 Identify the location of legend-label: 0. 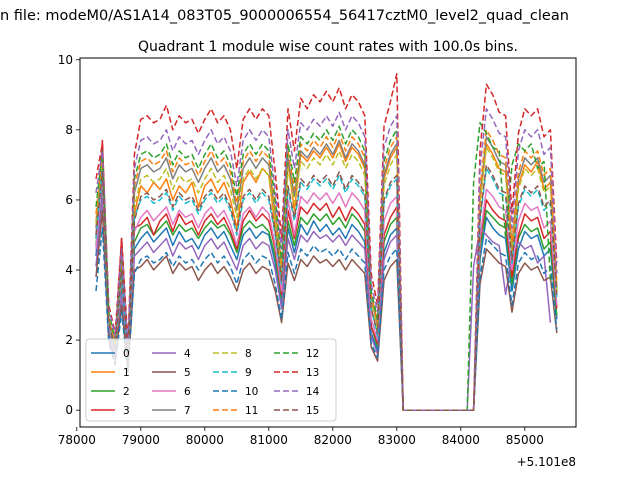
(126, 354).